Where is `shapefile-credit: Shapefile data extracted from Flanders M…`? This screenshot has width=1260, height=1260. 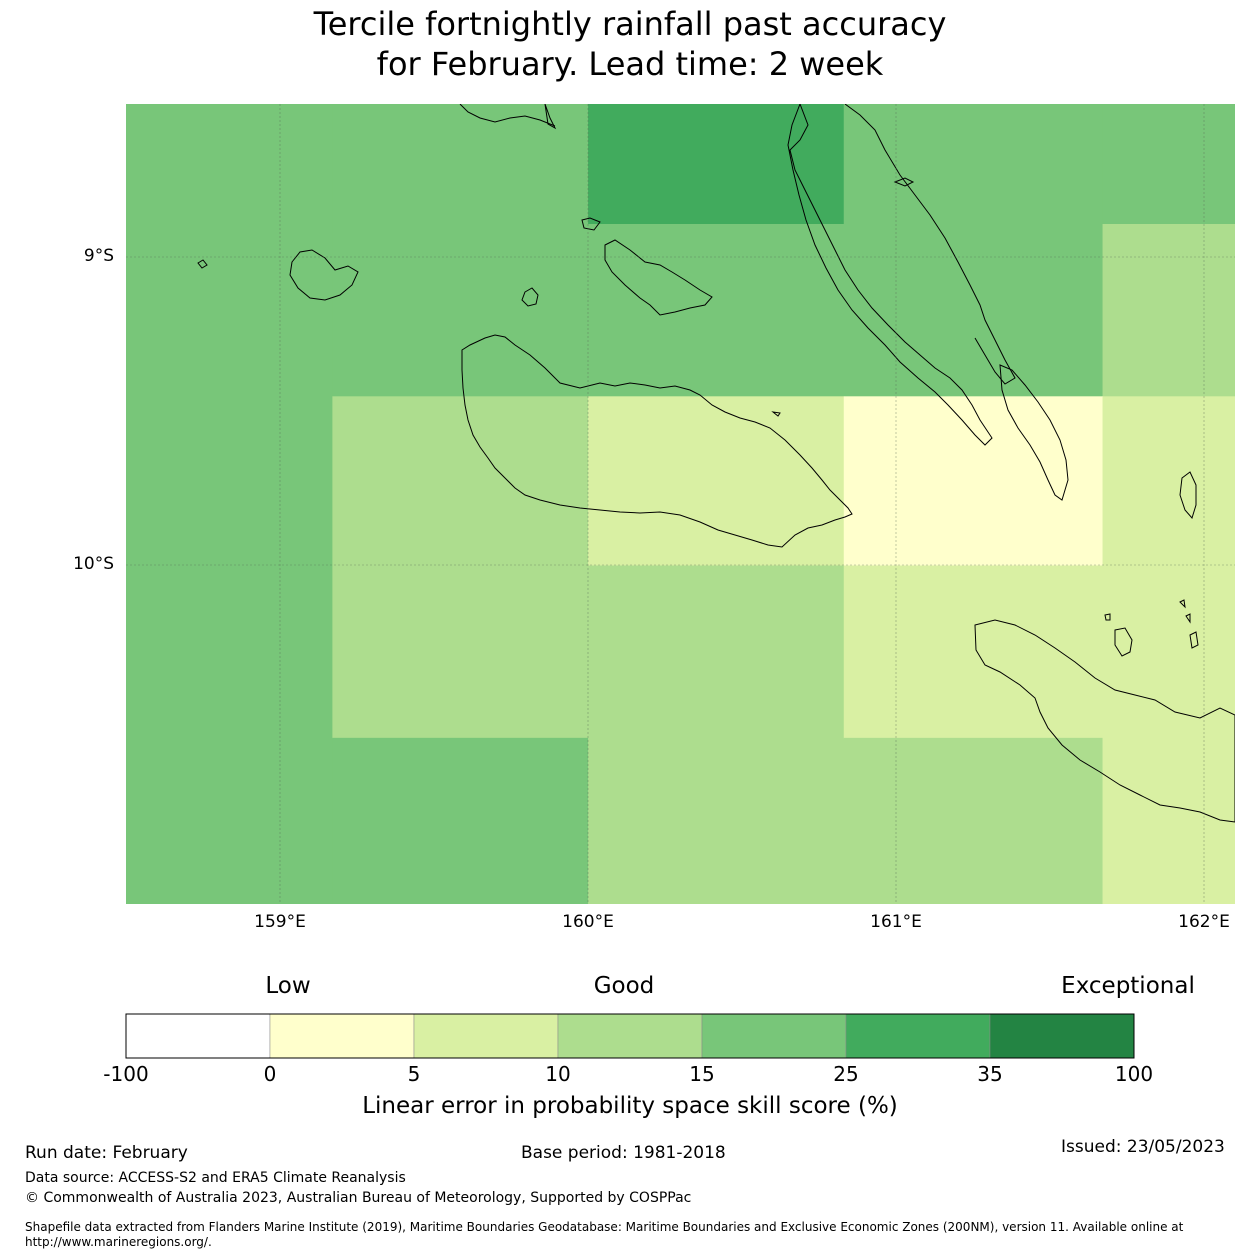
shapefile-credit: Shapefile data extracted from Flanders M… is located at coordinates (604, 1234).